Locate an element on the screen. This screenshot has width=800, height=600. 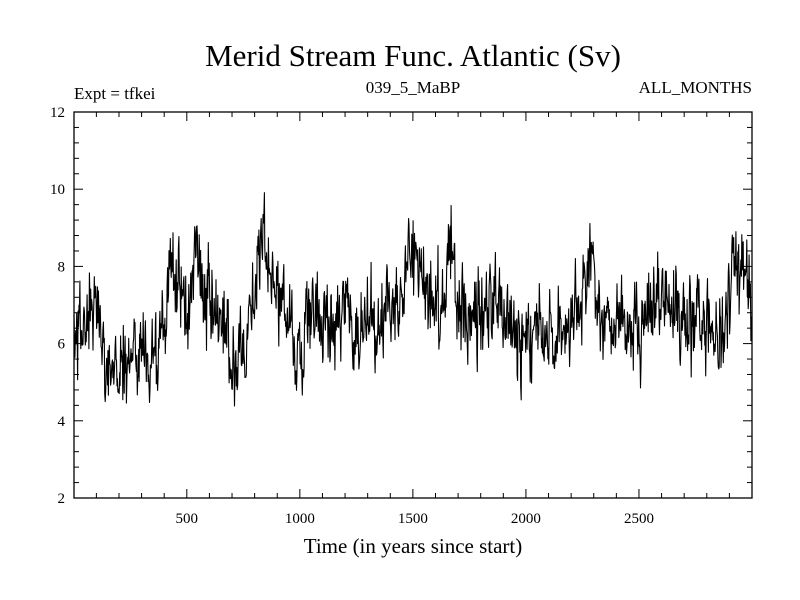
period-label: 039_5_MaBP is located at coordinates (413, 87).